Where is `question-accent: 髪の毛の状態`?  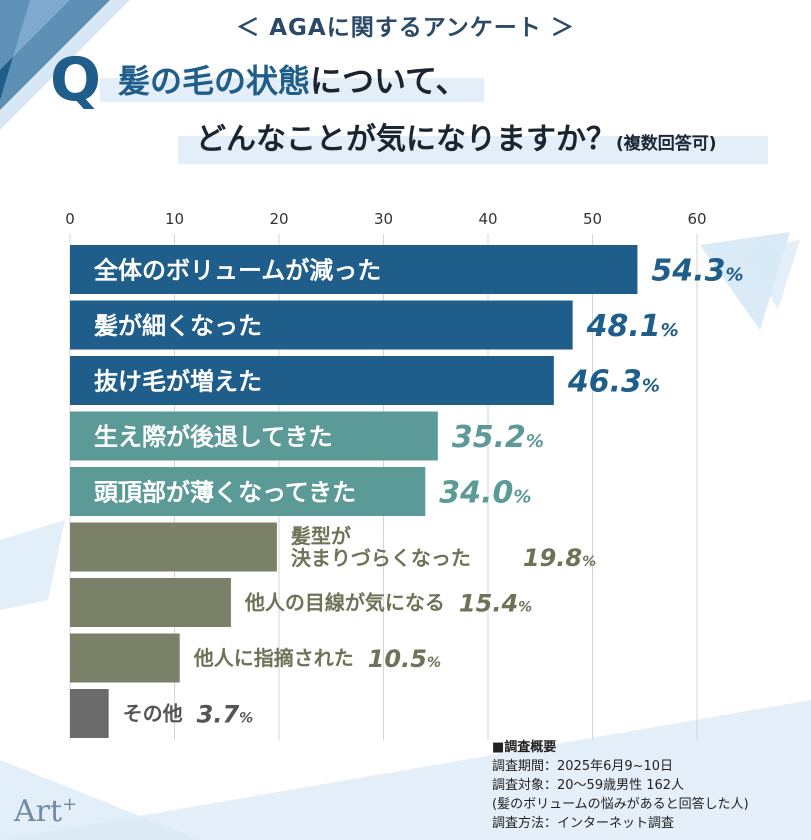
question-accent: 髪の毛の状態 is located at coordinates (214, 81).